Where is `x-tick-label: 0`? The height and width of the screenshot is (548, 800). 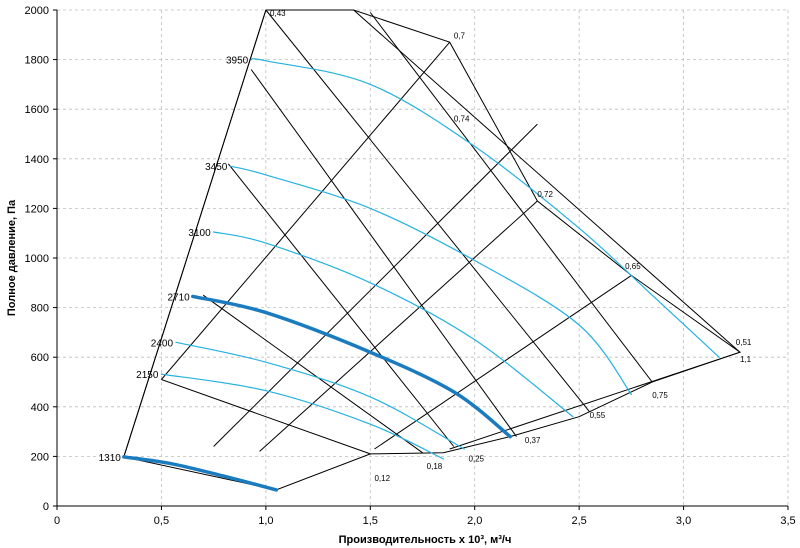 x-tick-label: 0 is located at coordinates (57, 521).